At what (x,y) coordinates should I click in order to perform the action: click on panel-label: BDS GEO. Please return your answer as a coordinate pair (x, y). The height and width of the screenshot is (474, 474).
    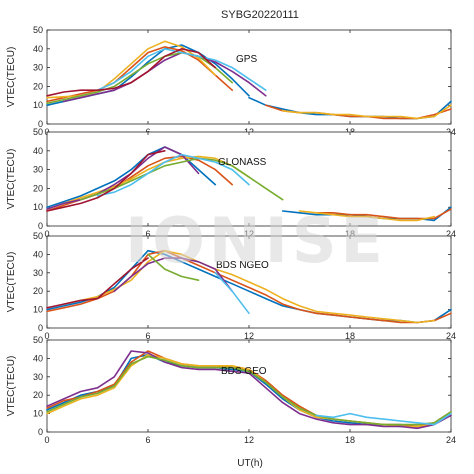
    Looking at the image, I should click on (244, 371).